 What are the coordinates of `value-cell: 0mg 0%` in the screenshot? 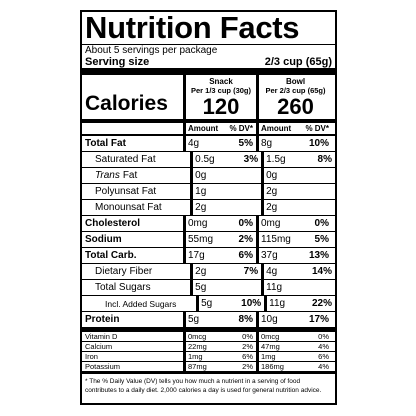 It's located at (219, 223).